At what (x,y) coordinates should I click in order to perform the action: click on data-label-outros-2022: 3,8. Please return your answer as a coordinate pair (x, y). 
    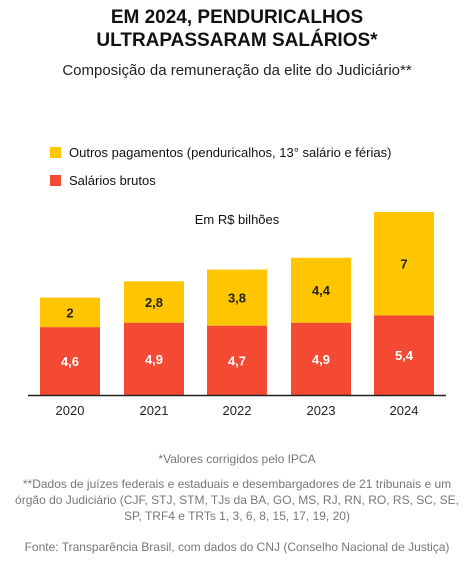
    Looking at the image, I should click on (237, 298).